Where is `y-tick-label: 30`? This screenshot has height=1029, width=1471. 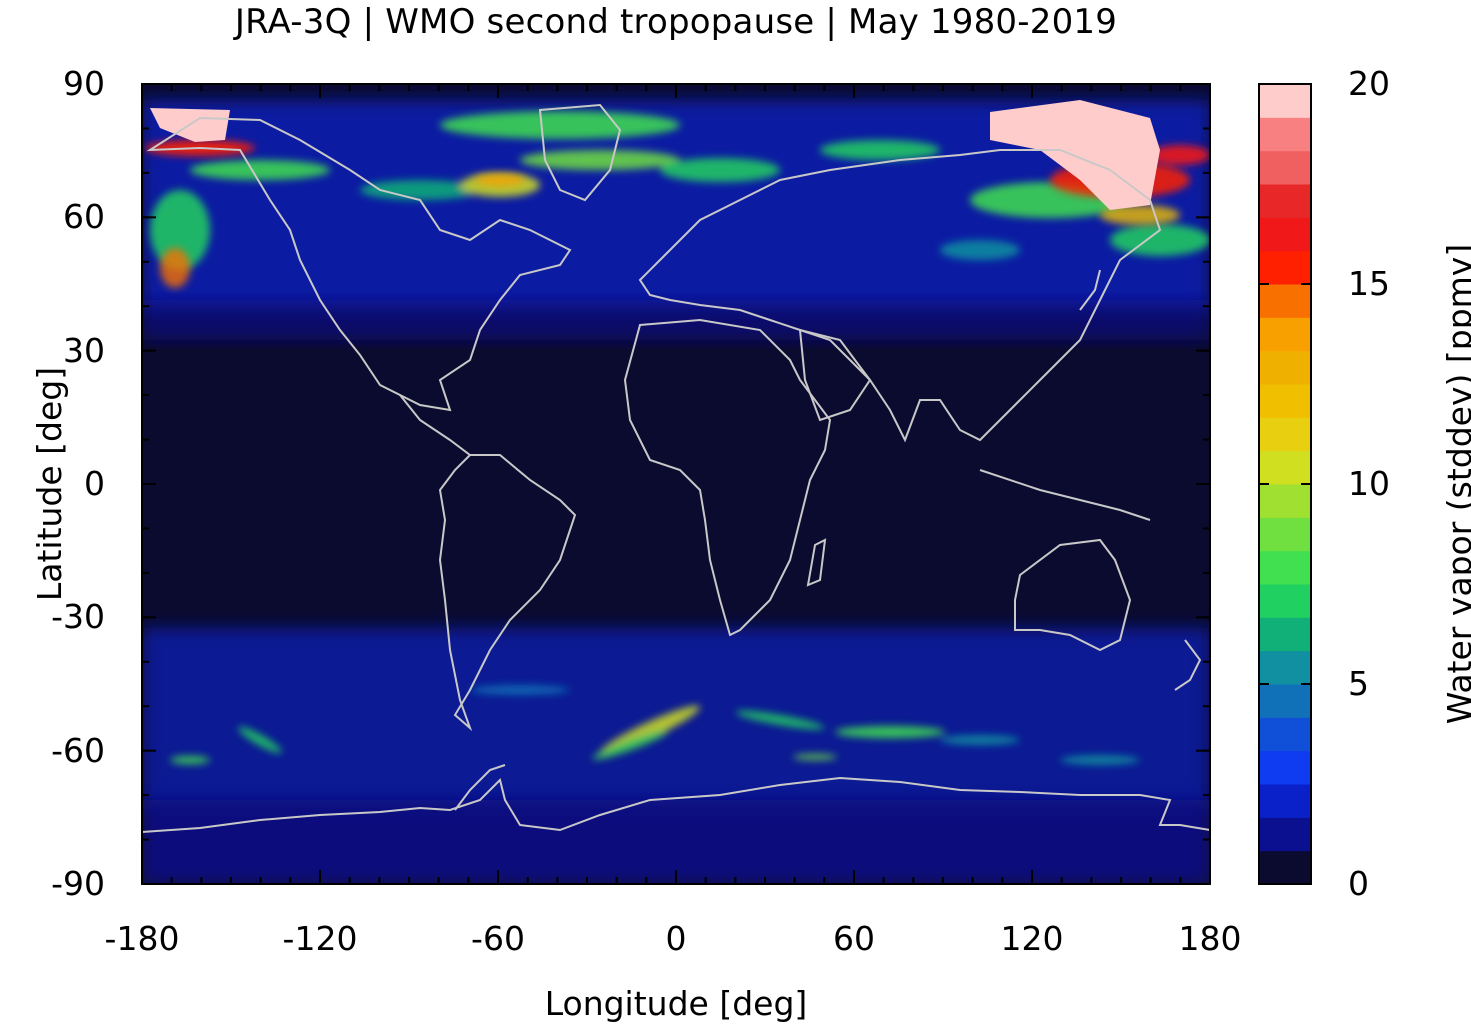
y-tick-label: 30 is located at coordinates (84, 350).